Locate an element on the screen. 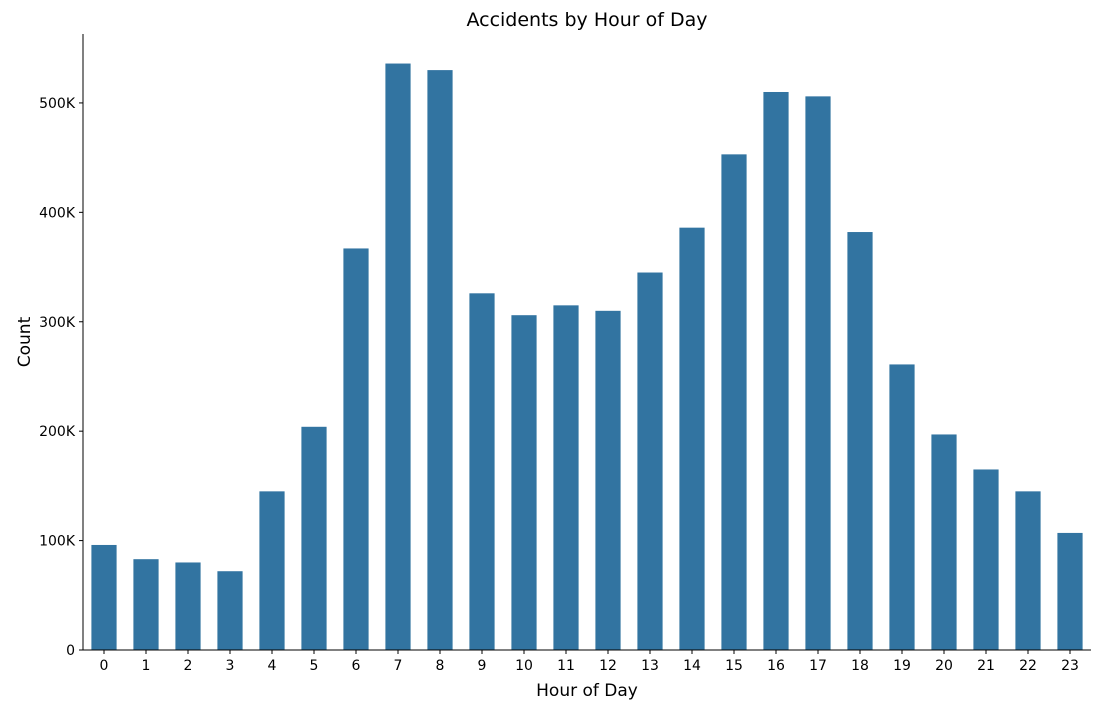 This screenshot has width=1100, height=713. x-tick-label: 16 is located at coordinates (776, 666).